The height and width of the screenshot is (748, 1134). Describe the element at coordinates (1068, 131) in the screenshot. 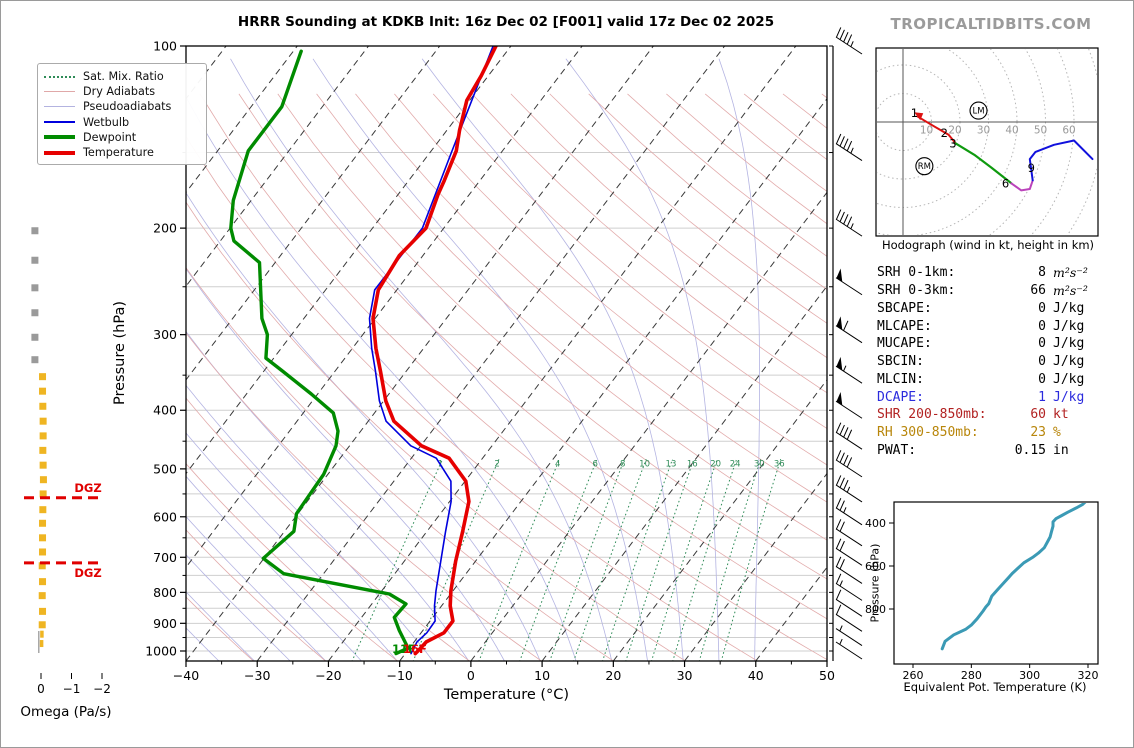

I see `svg-text: 60` at that location.